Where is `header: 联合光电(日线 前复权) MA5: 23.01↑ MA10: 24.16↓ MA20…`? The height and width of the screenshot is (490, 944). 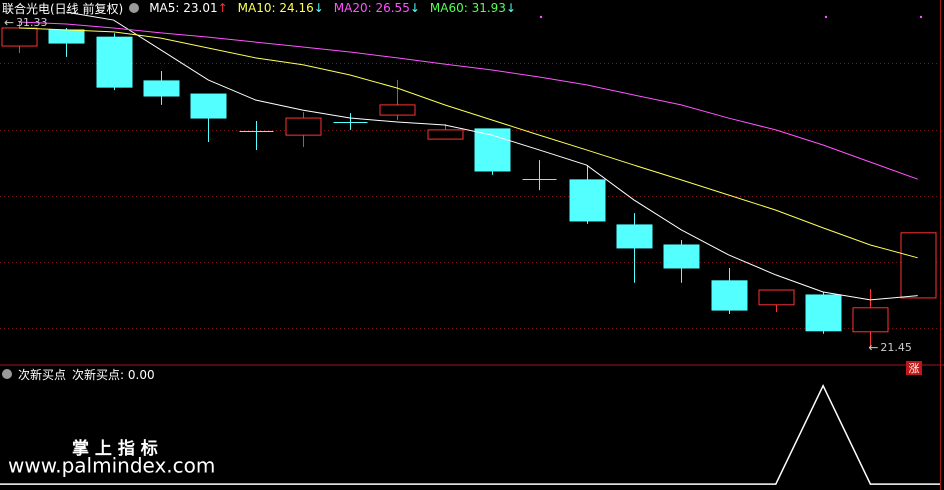 header: 联合光电(日线 前复权) MA5: 23.01↑ MA10: 24.16↓ MA20… is located at coordinates (259, 8).